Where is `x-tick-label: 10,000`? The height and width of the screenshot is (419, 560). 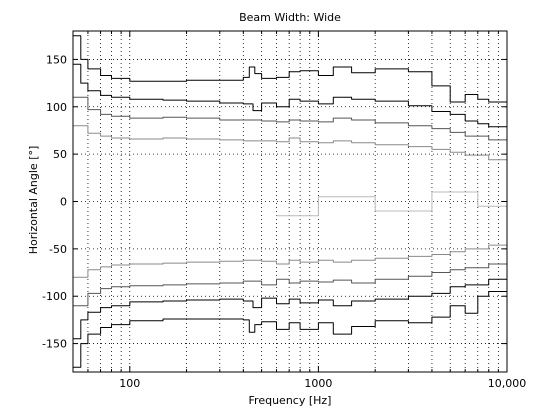
x-tick-label: 10,000 is located at coordinates (507, 383).